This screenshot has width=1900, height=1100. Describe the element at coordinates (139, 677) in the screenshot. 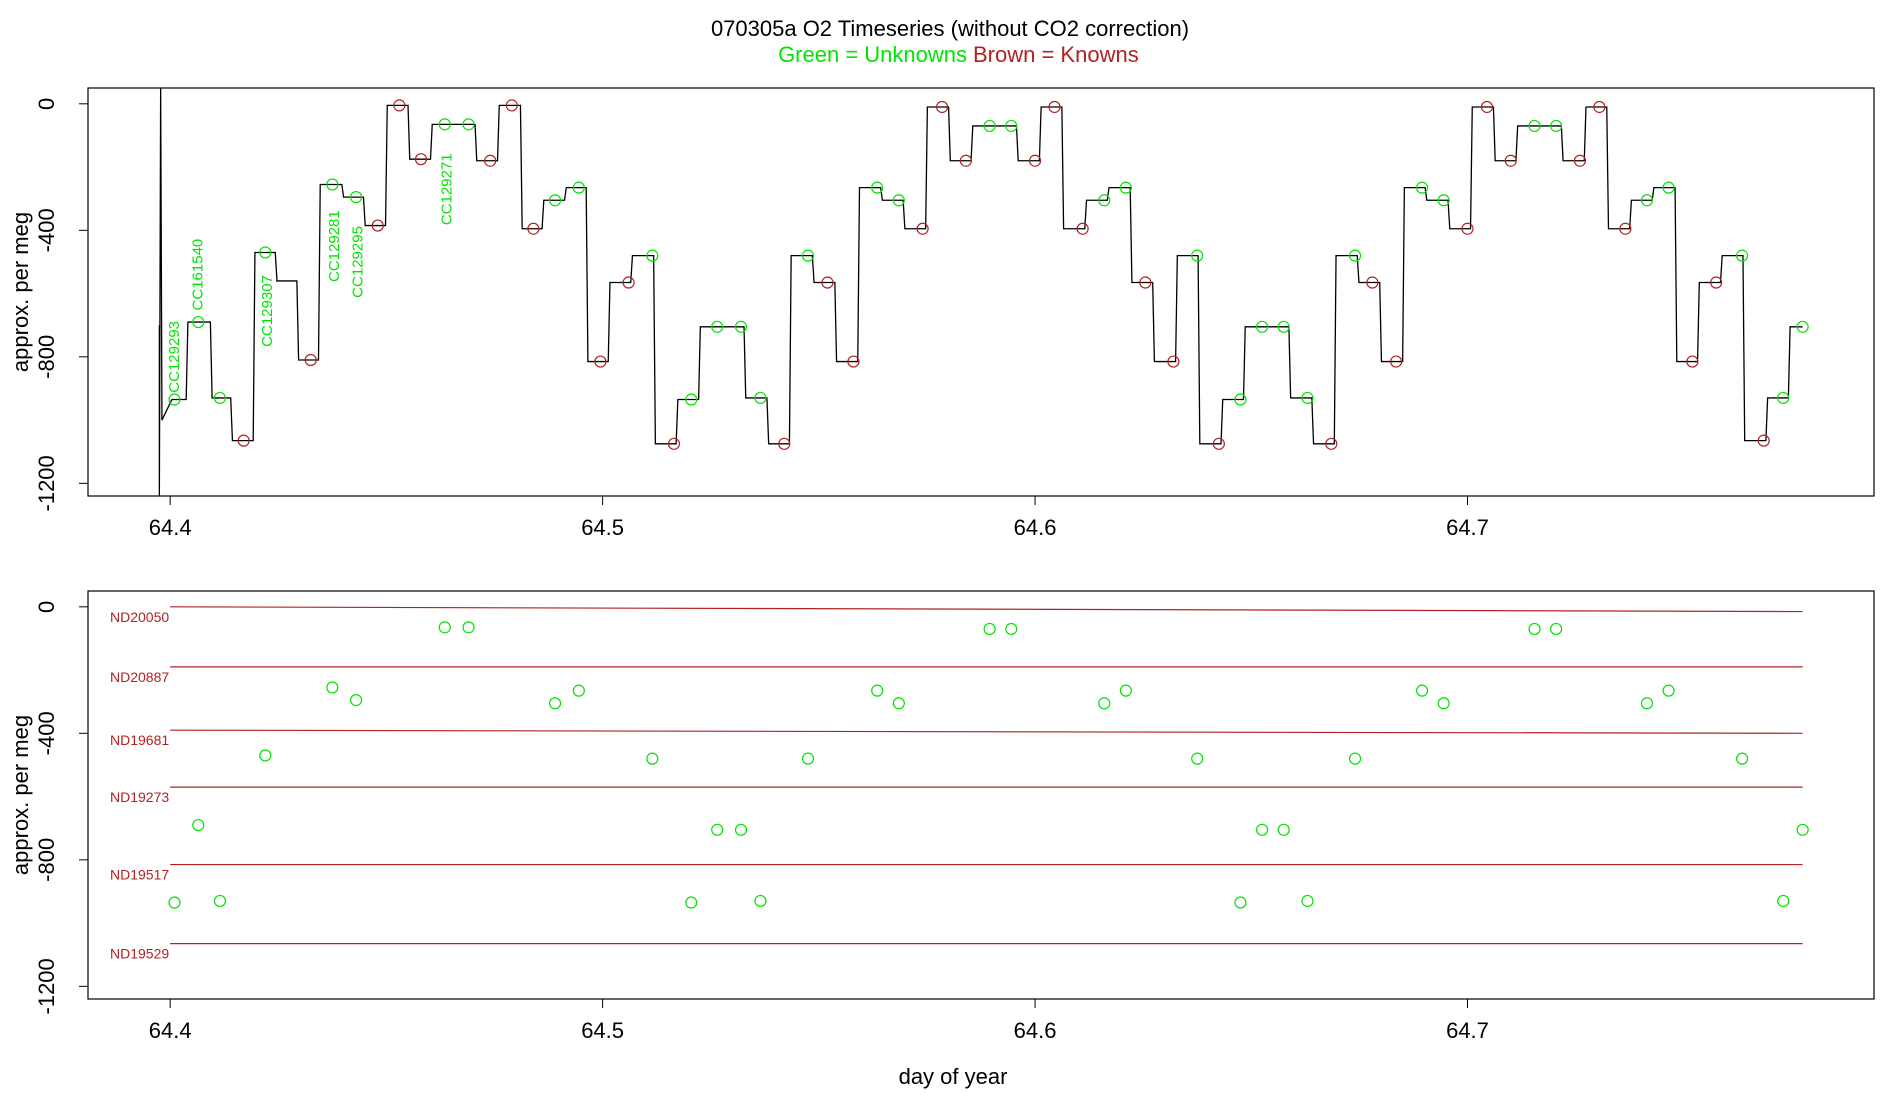

I see `reference-label: ND20887` at that location.